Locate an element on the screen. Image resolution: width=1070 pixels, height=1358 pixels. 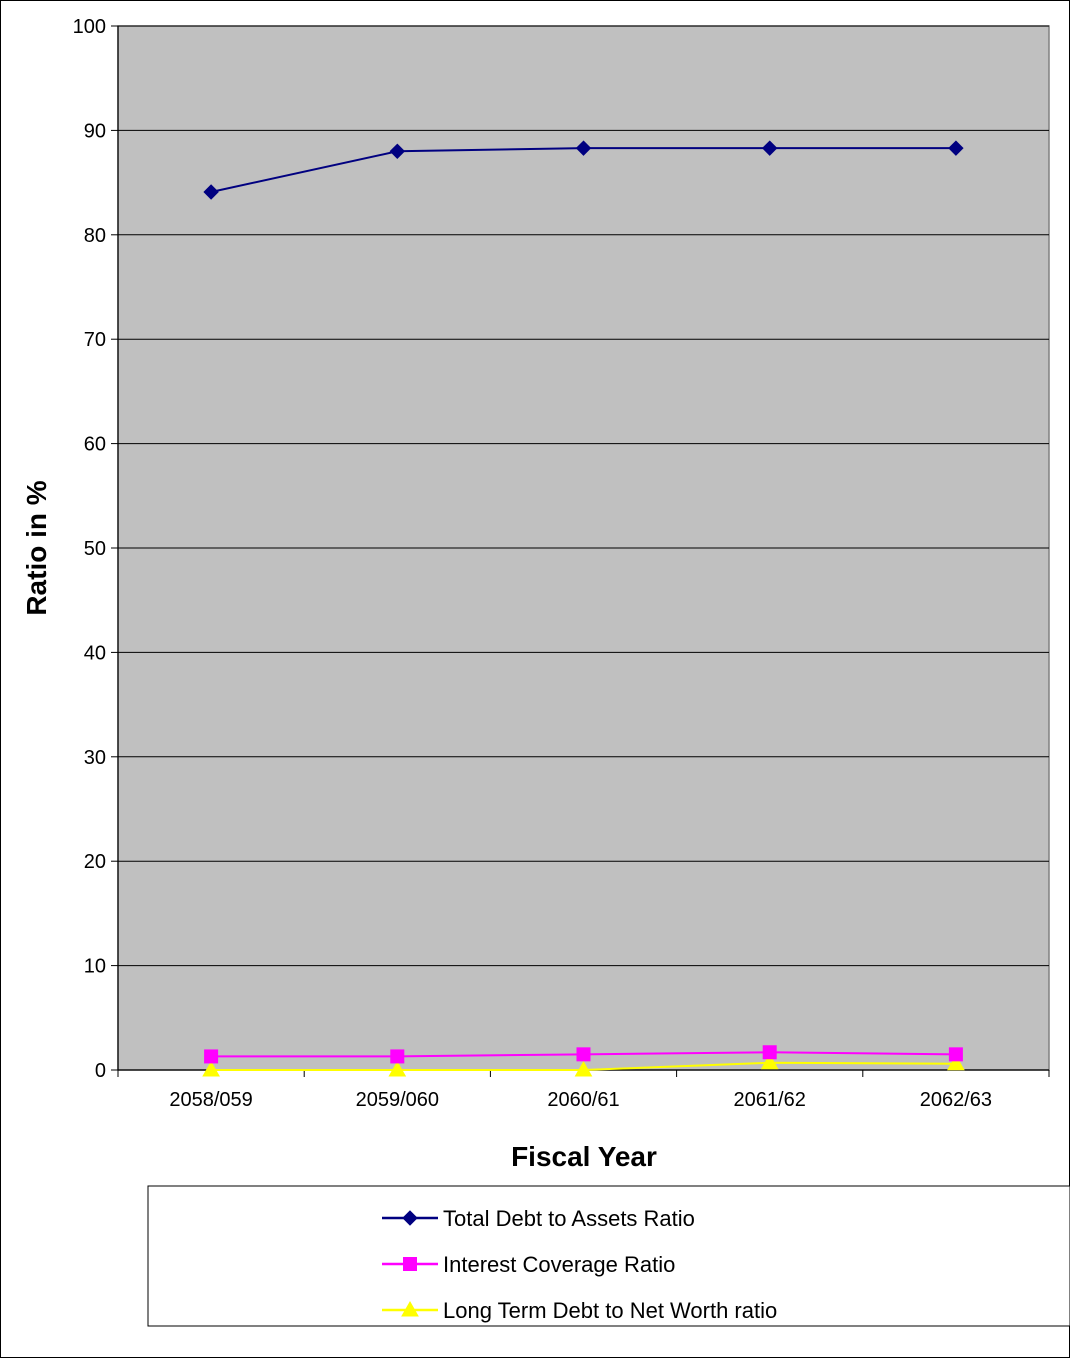
x-tick-label: 2060/61 is located at coordinates (583, 1100).